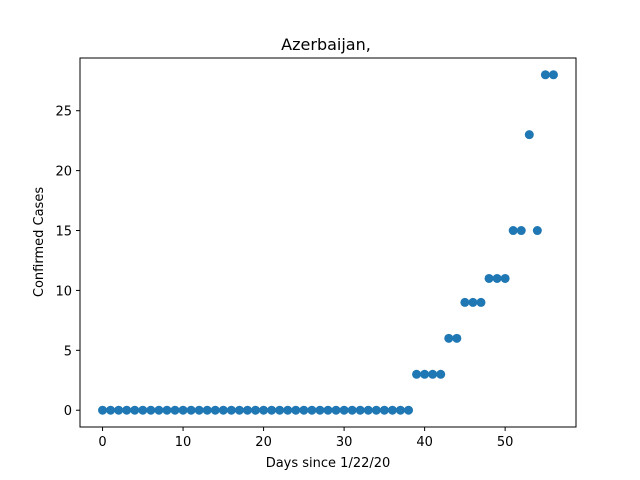 This screenshot has height=480, width=640. I want to click on x-tick-label: 10, so click(183, 442).